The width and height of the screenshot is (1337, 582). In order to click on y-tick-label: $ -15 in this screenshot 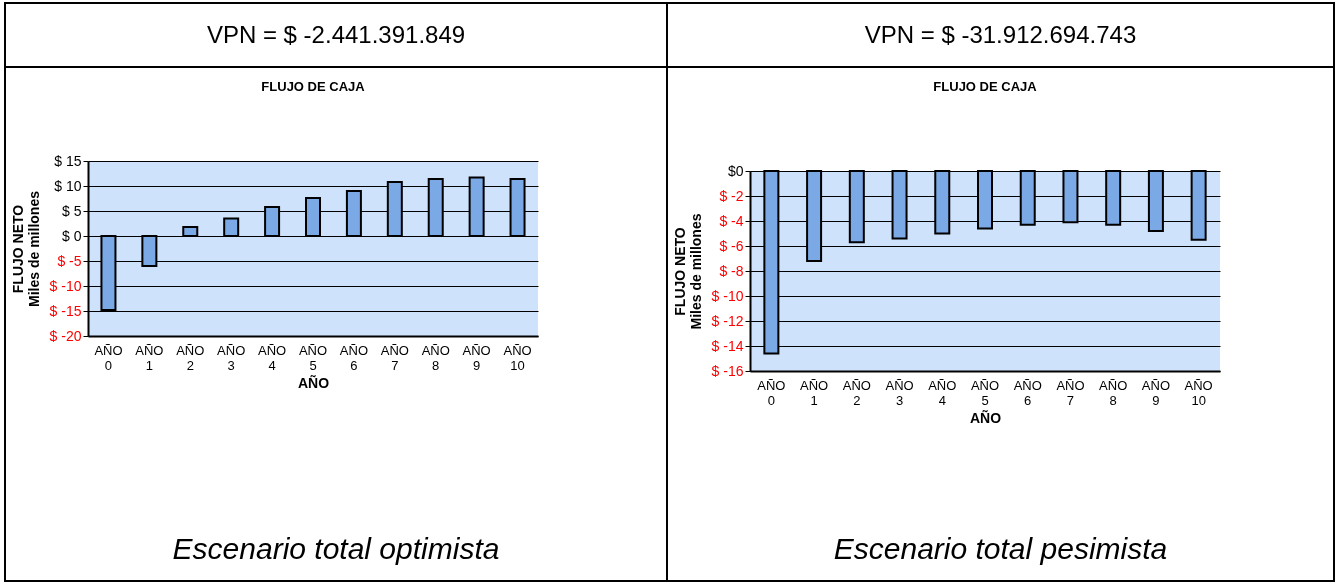, I will do `click(65, 310)`.